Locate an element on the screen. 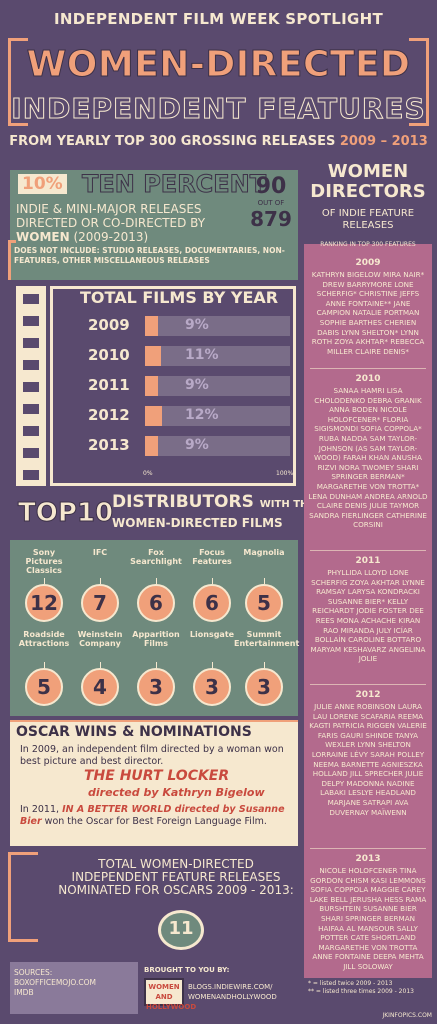 Image resolution: width=437 pixels, height=1024 pixels. oscar-film-1: THE HURT LOCKER is located at coordinates (157, 776).